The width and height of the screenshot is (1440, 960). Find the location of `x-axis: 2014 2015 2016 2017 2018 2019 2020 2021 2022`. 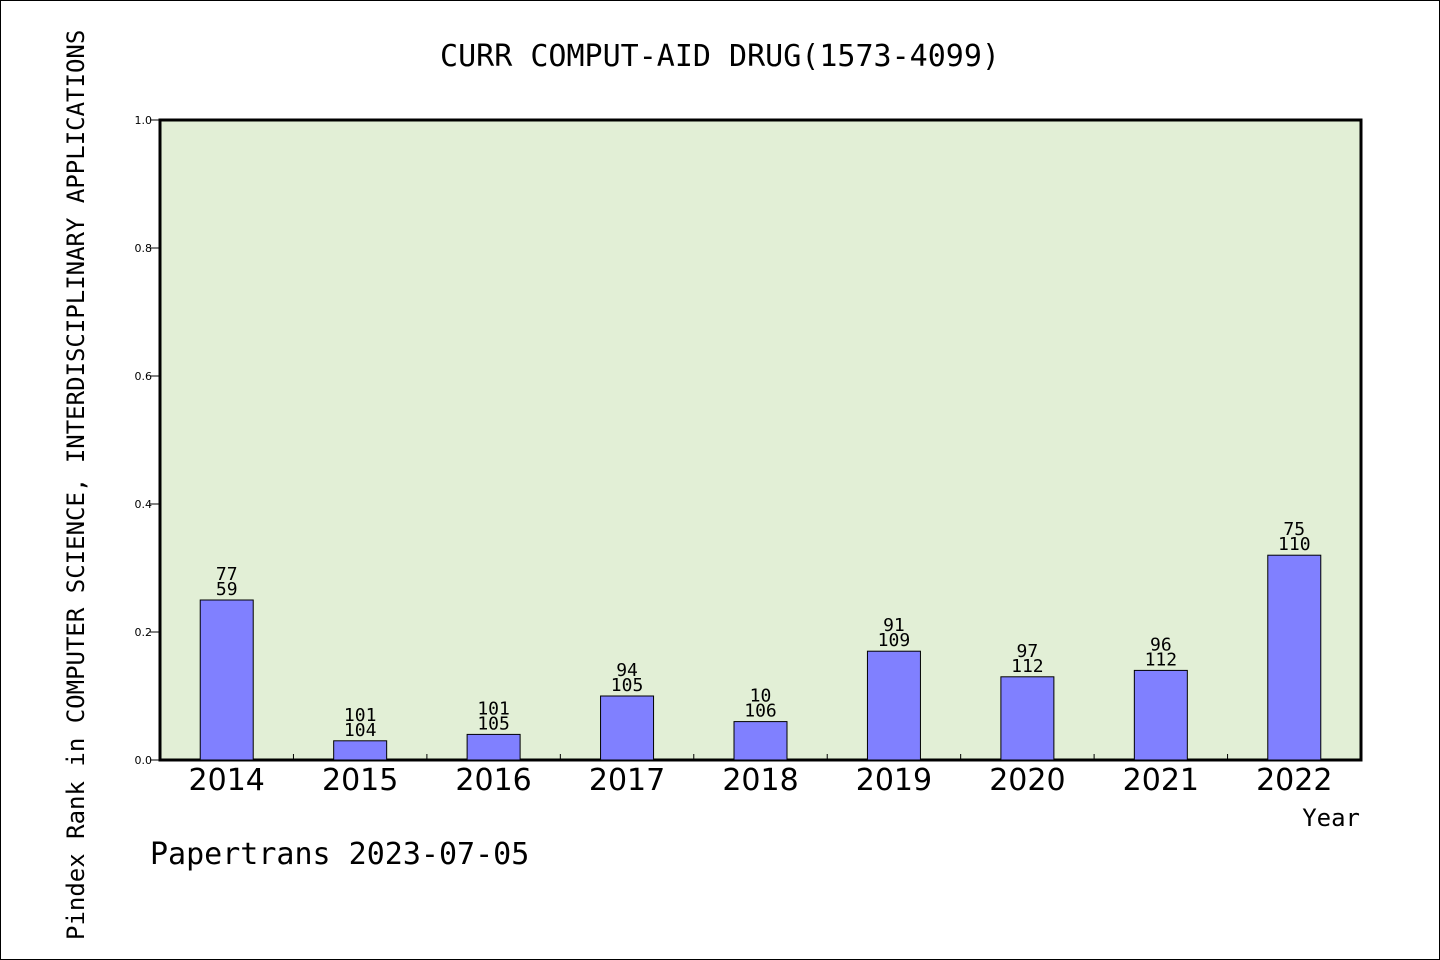

x-axis: 2014 2015 2016 2017 2018 2019 2020 2021 2022 is located at coordinates (760, 776).